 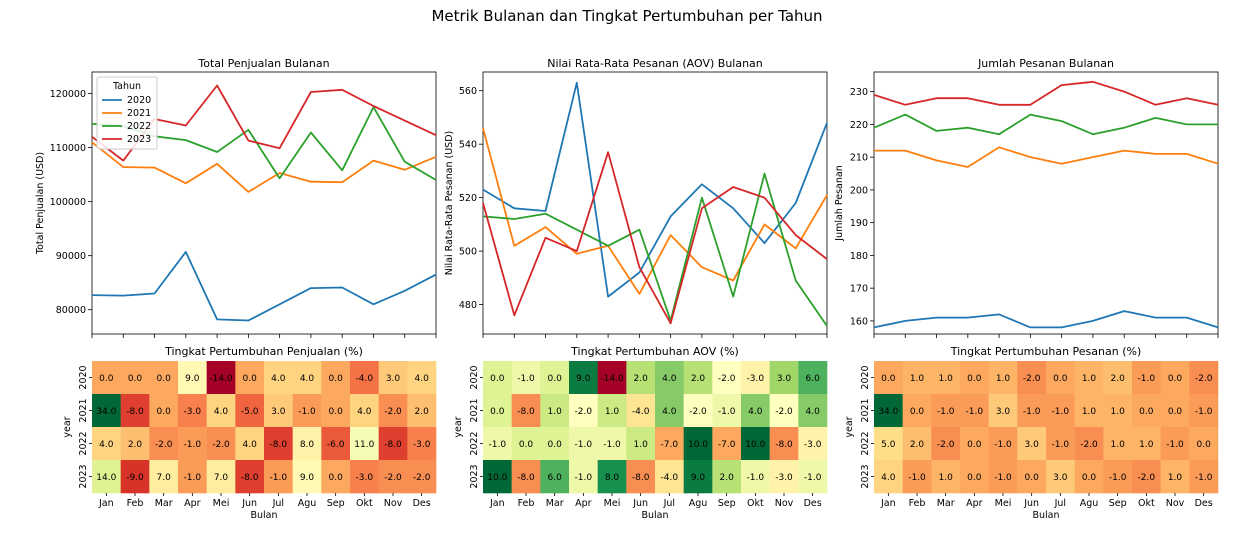 I want to click on chart-title: Total Penjualan Bulanan, so click(x=263, y=63).